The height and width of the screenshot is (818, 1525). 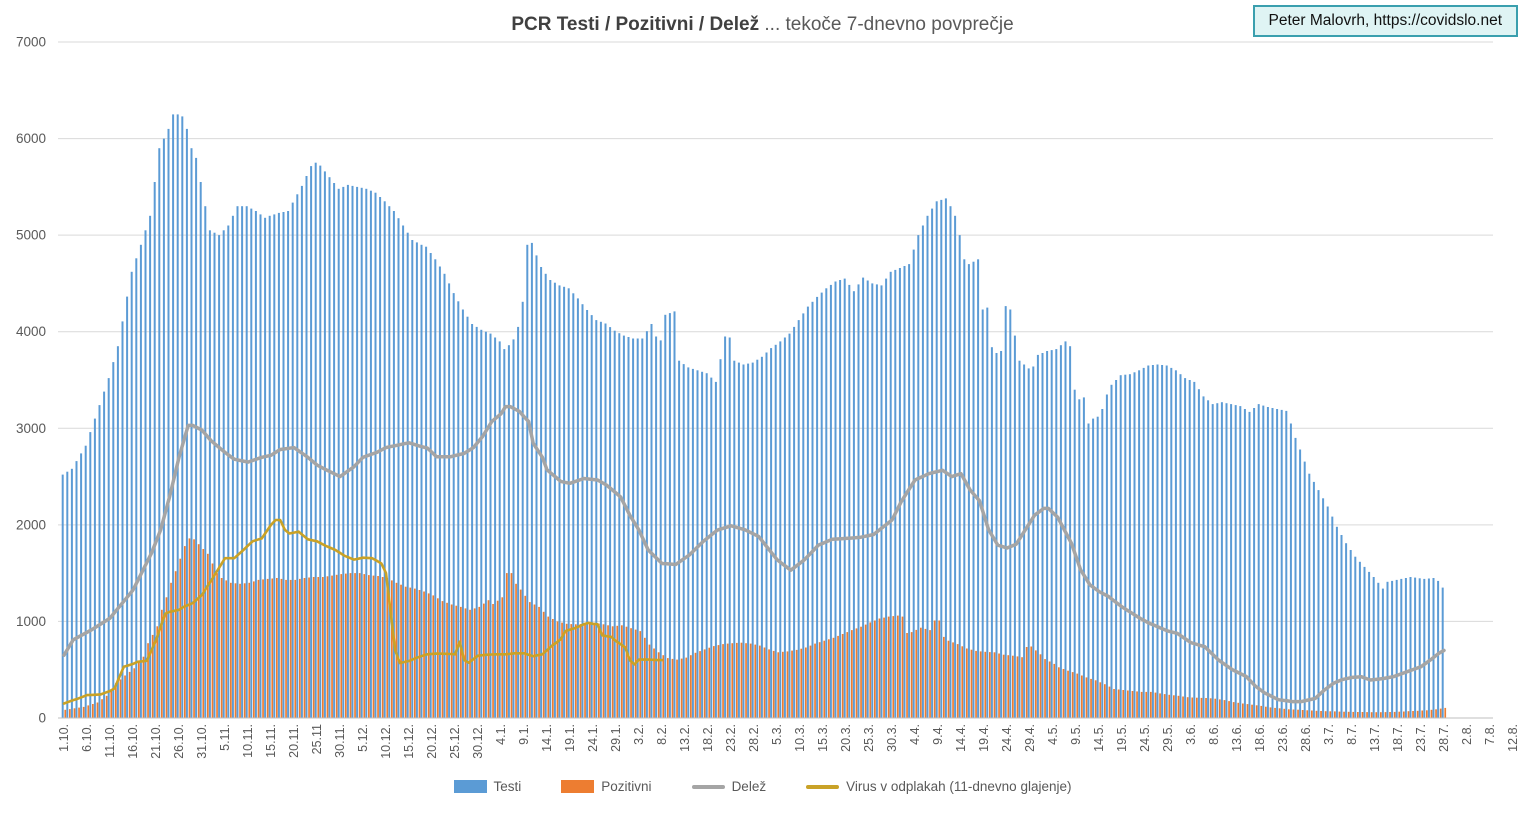 I want to click on x-tick-label: 29.4., so click(x=1030, y=738).